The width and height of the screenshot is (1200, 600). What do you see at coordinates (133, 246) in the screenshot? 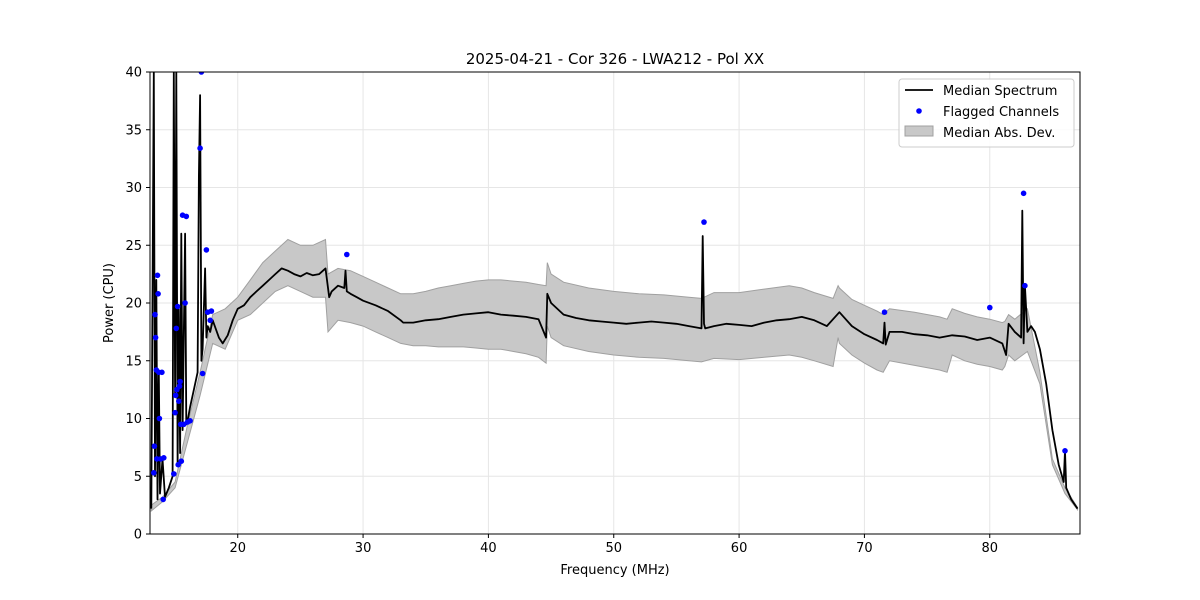
I see `y-tick-label: 25` at bounding box center [133, 246].